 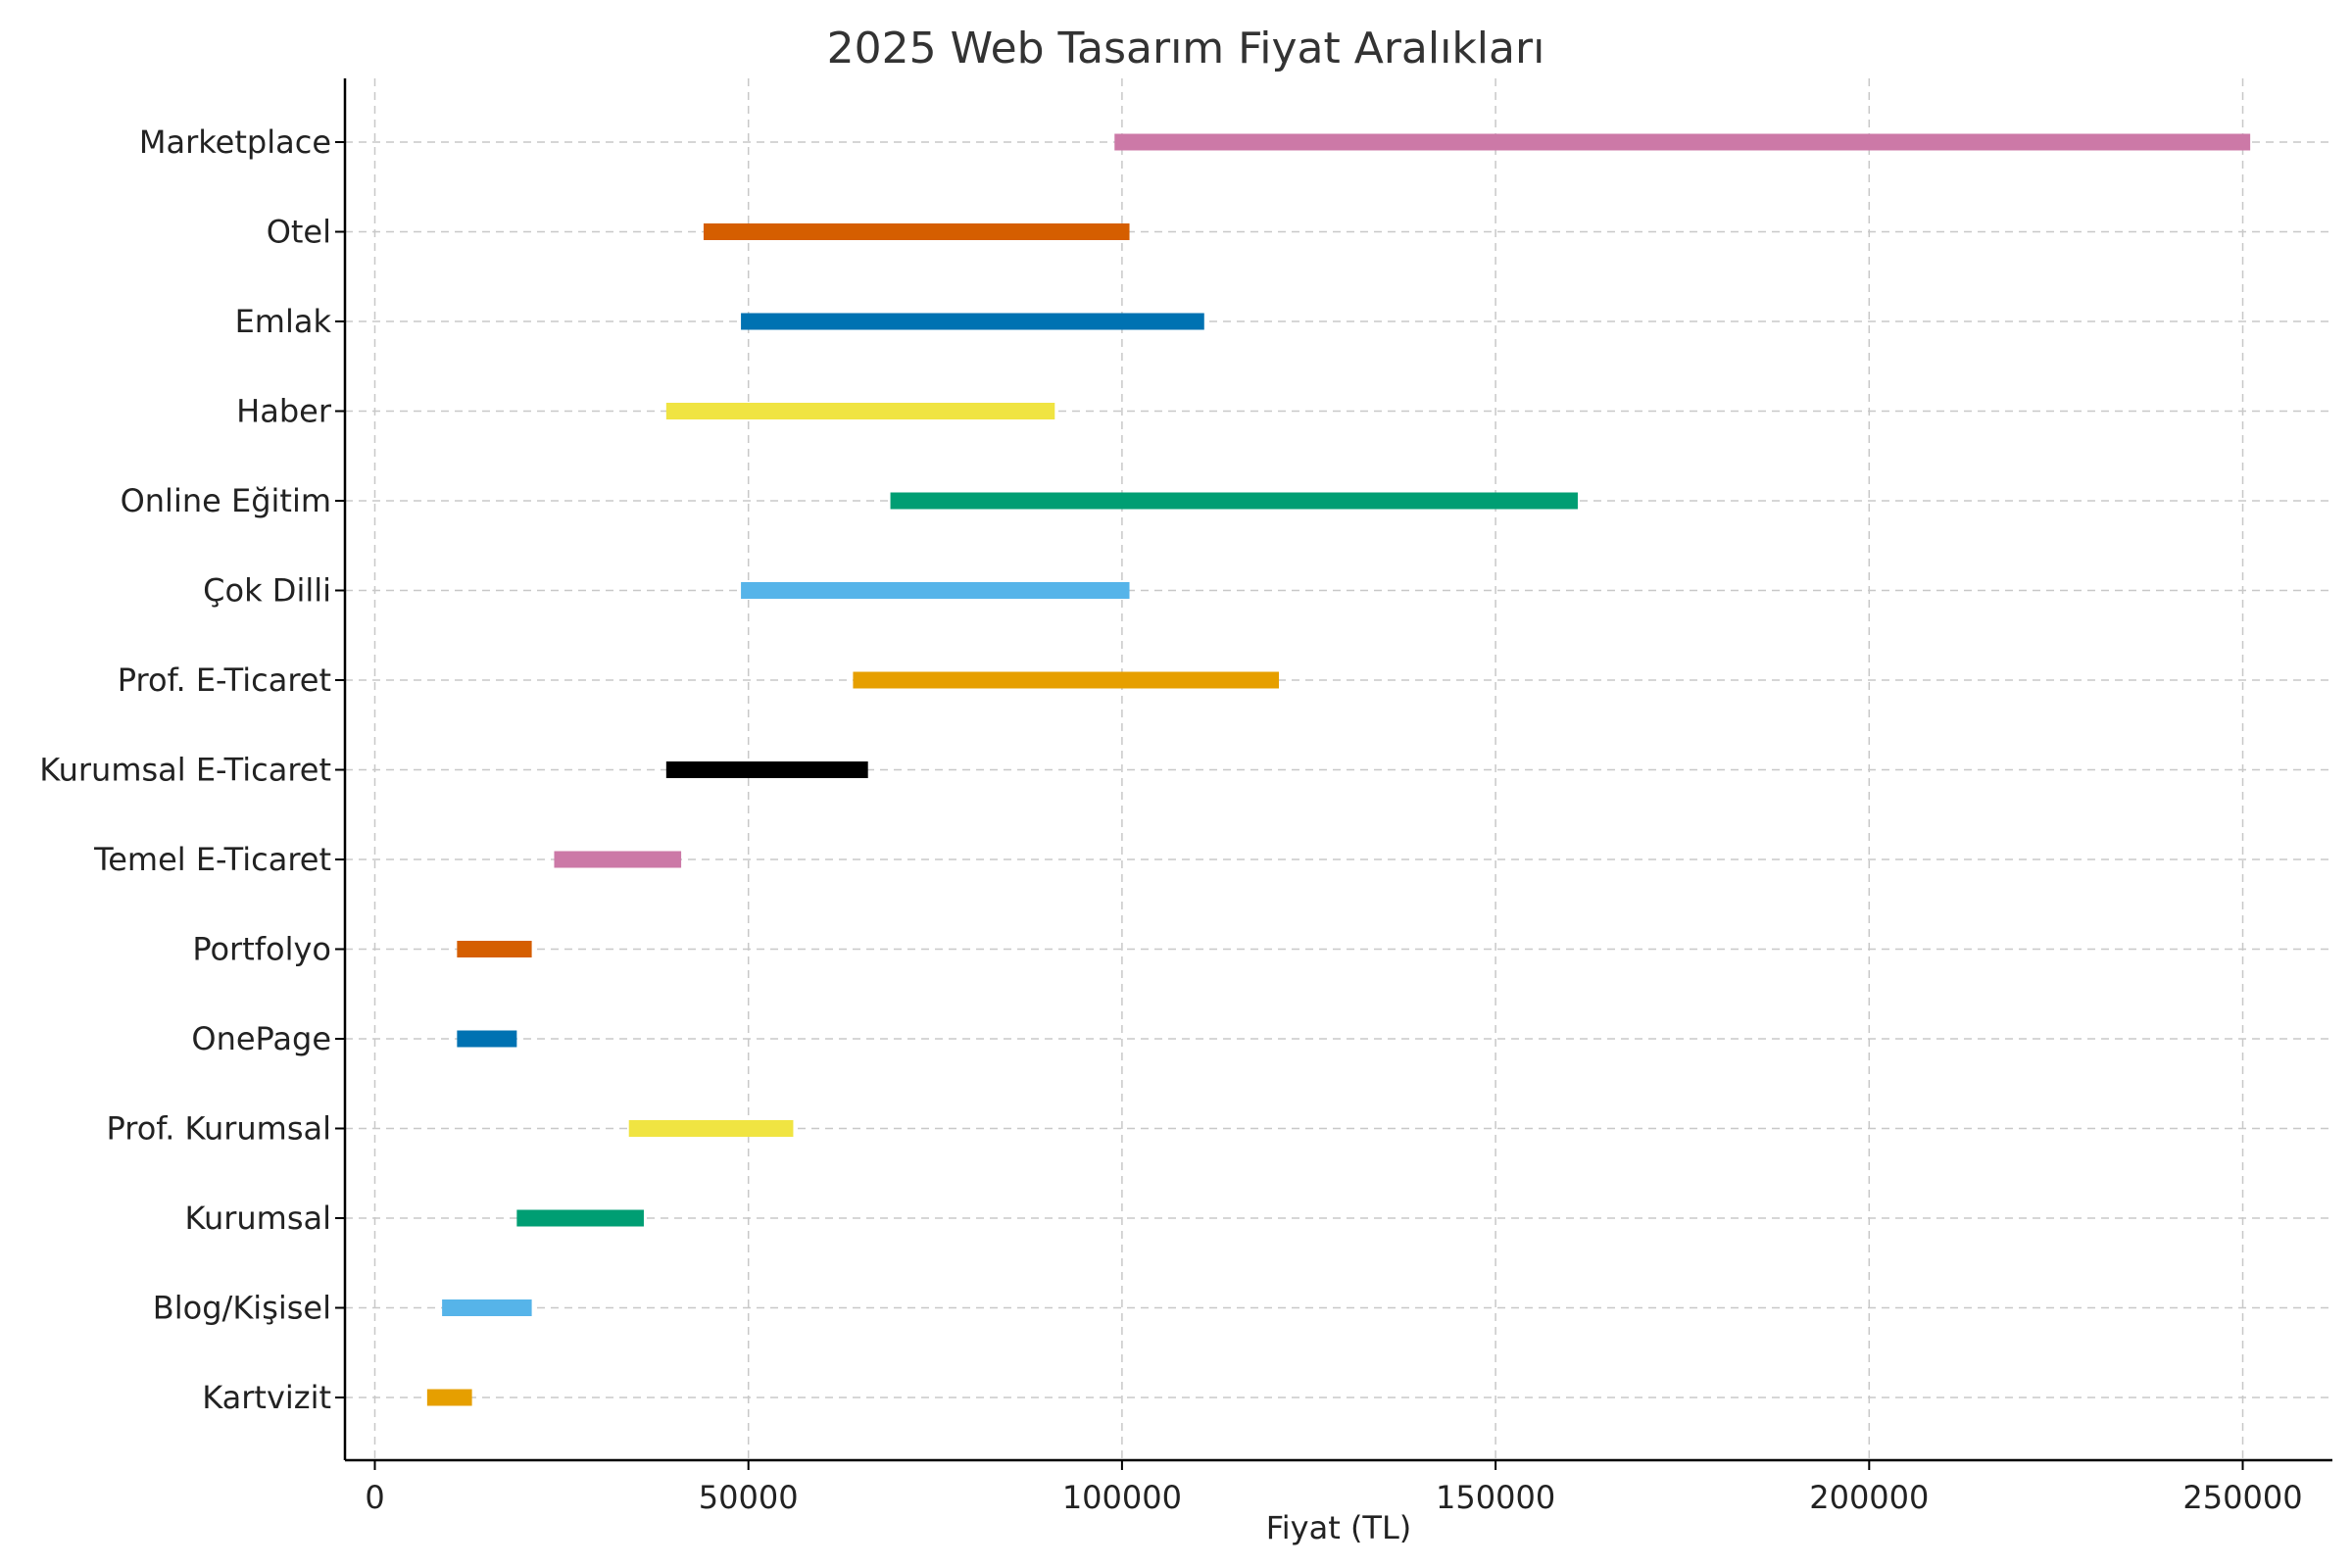 What do you see at coordinates (258, 1218) in the screenshot?
I see `y-tick-label: Kurumsal` at bounding box center [258, 1218].